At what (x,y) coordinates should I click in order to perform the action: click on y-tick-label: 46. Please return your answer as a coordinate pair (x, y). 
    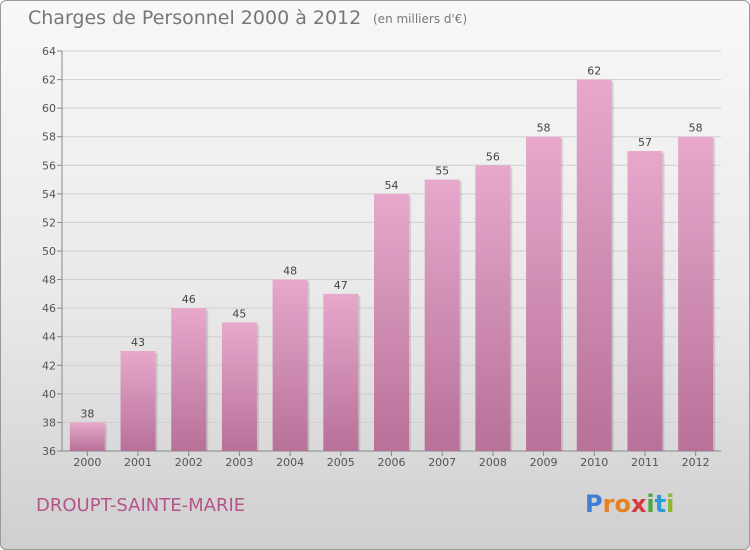
    Looking at the image, I should click on (49, 308).